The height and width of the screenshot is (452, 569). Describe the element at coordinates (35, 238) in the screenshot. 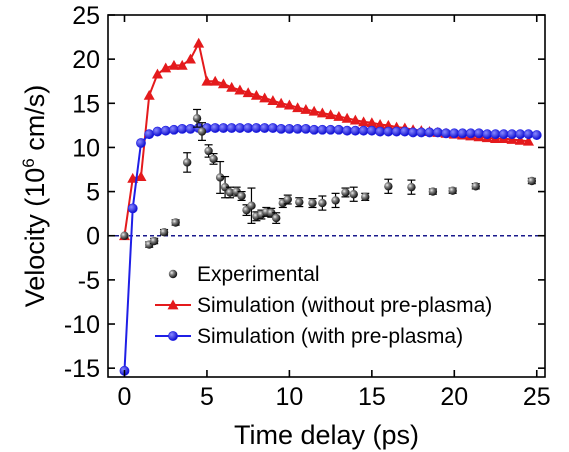

I see `y-axis-title-prefix: Velocity (10` at that location.